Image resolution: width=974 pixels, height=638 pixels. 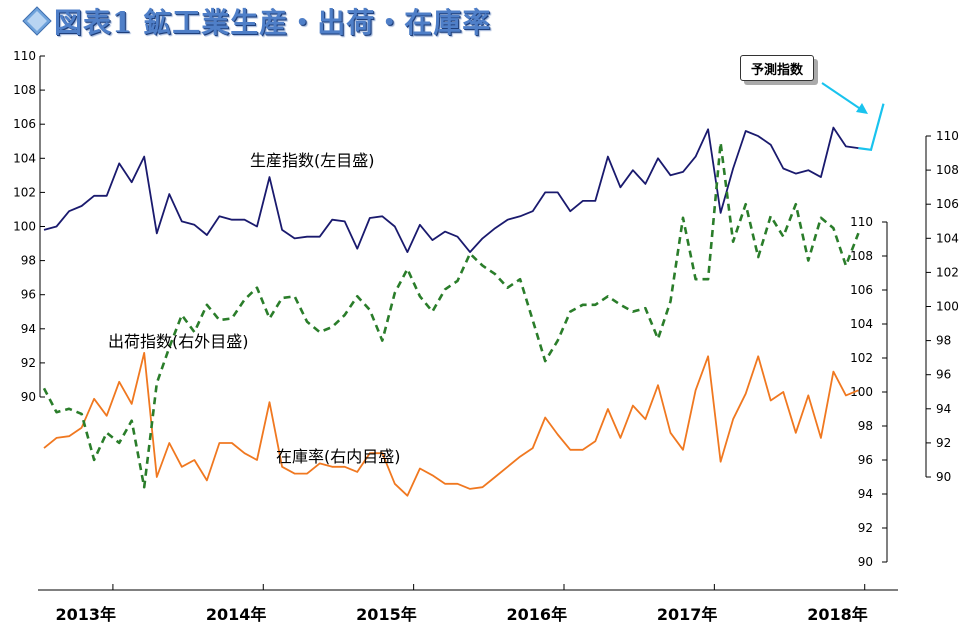 I want to click on right-inner-axis-tick-label: 98, so click(x=943, y=341).